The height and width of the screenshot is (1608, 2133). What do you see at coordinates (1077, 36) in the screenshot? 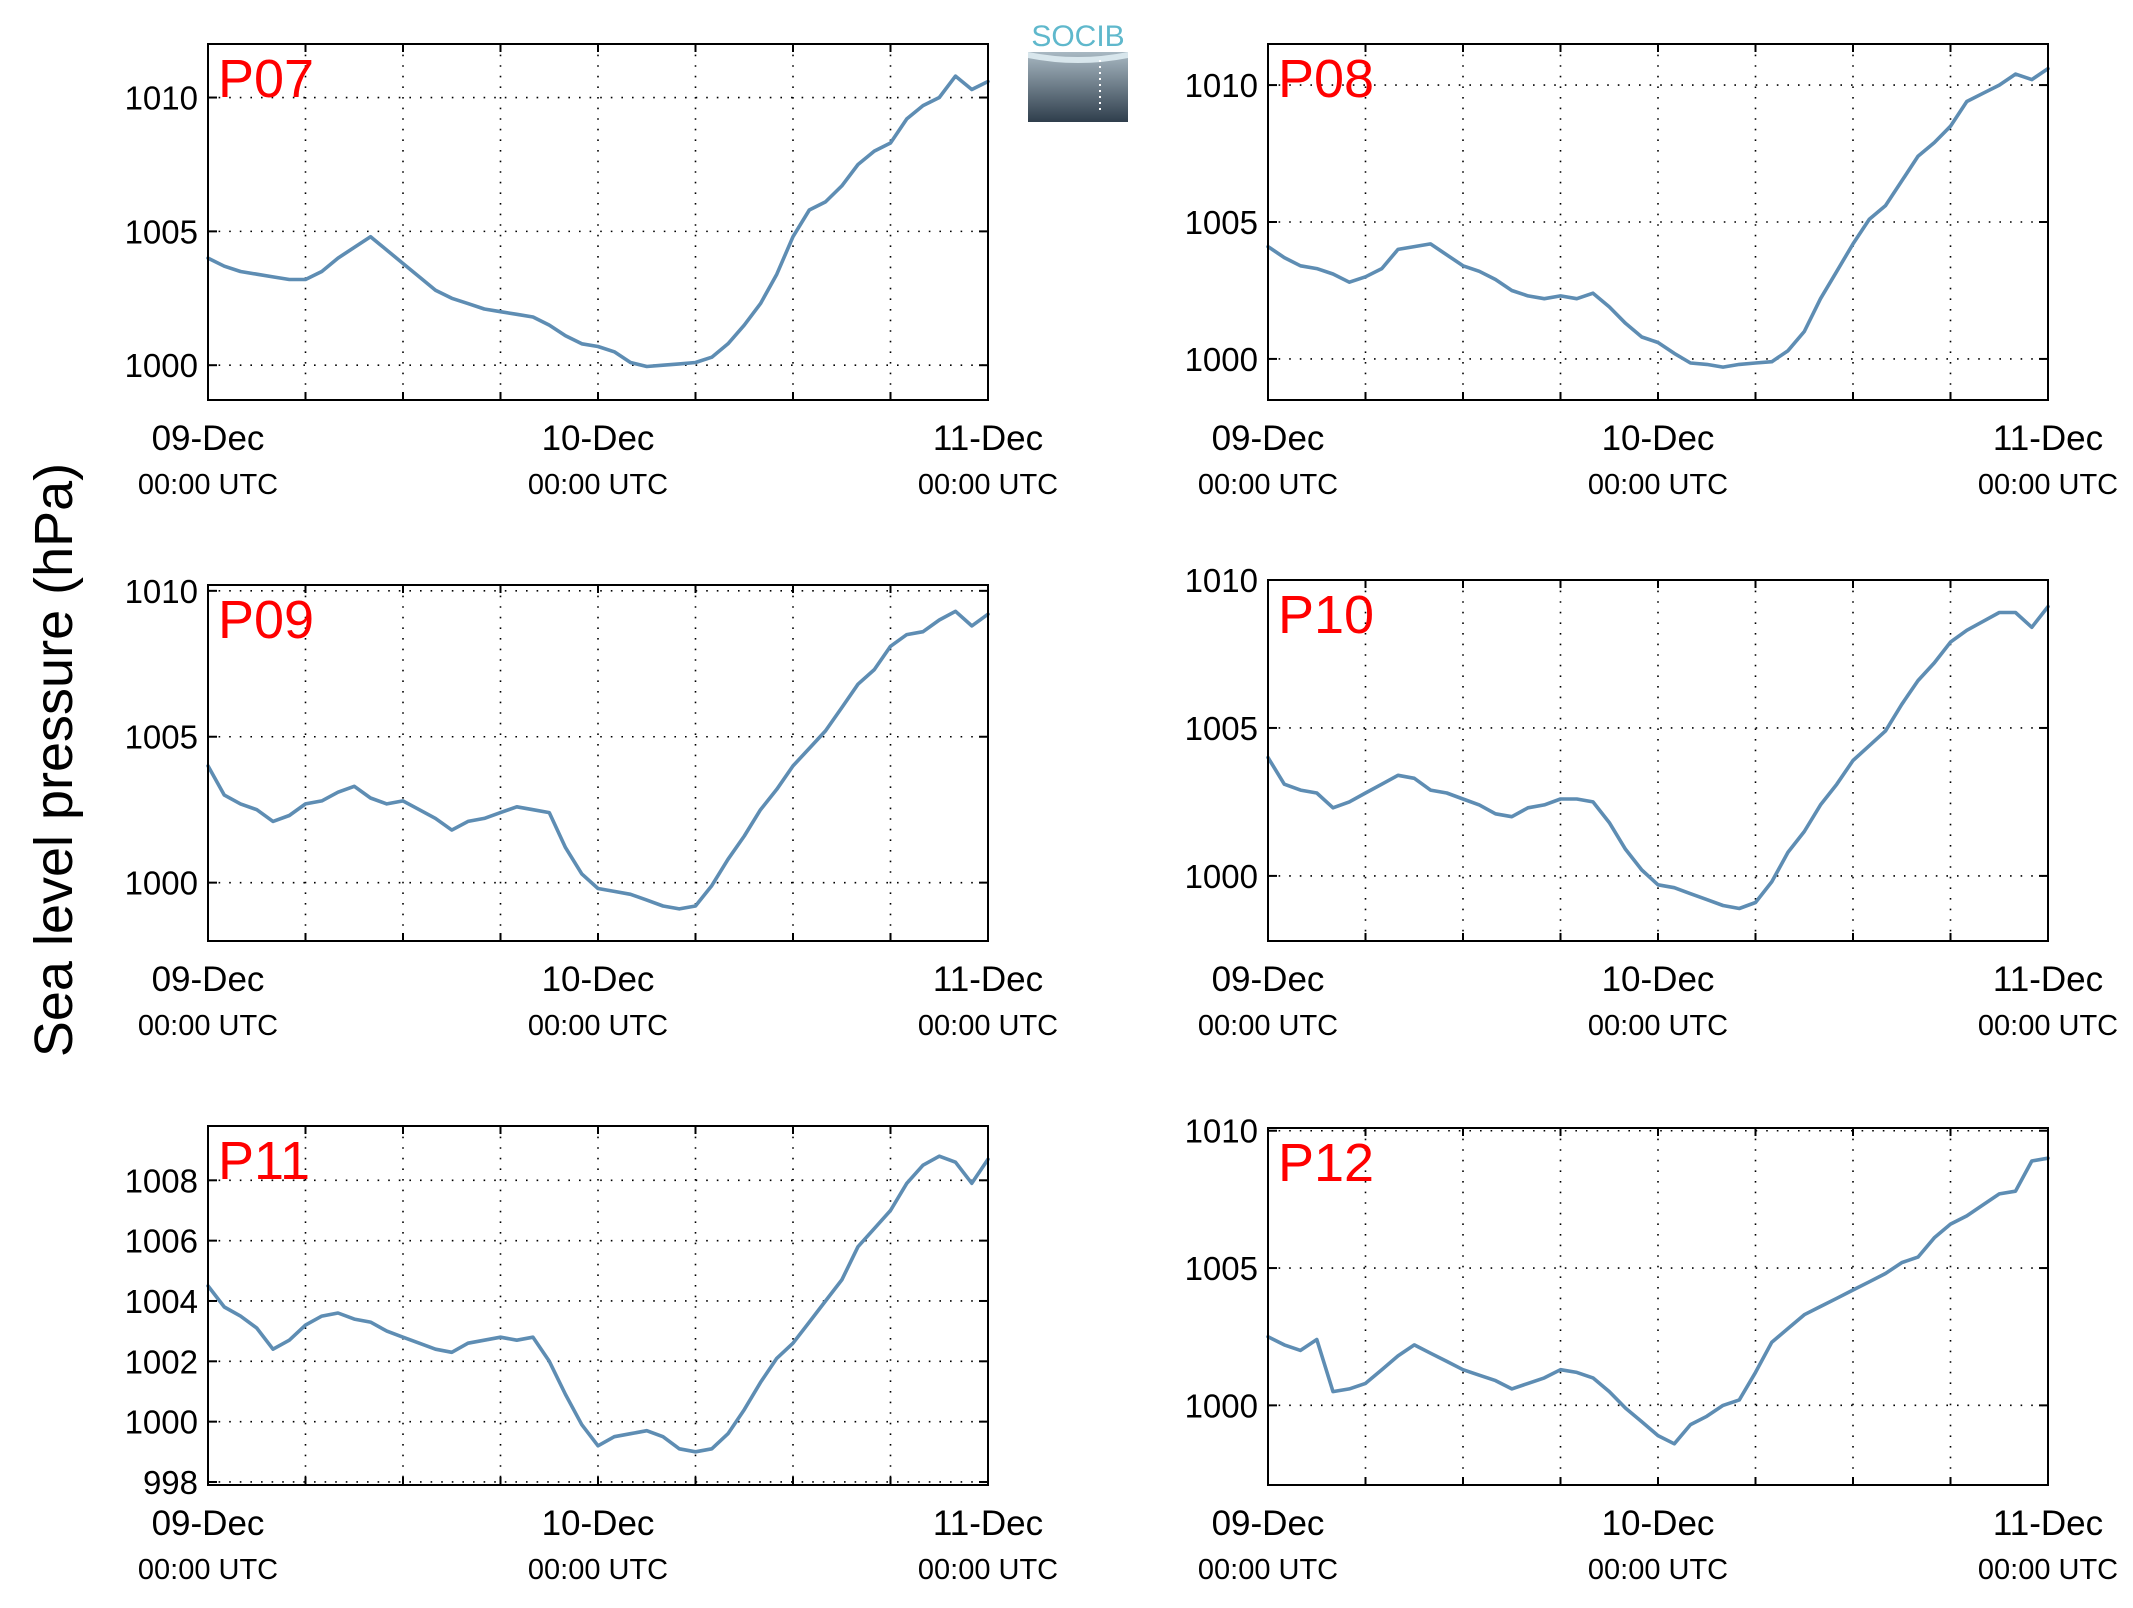
I see `logo-text: SOCIB` at bounding box center [1077, 36].